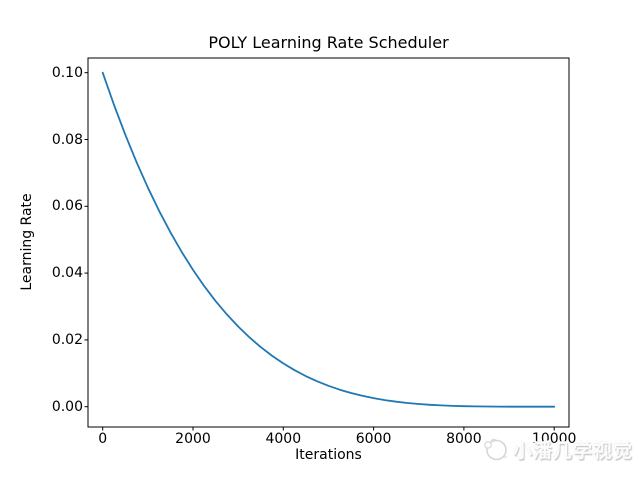 This screenshot has height=480, width=640. I want to click on x-axis-label: Iterations, so click(328, 455).